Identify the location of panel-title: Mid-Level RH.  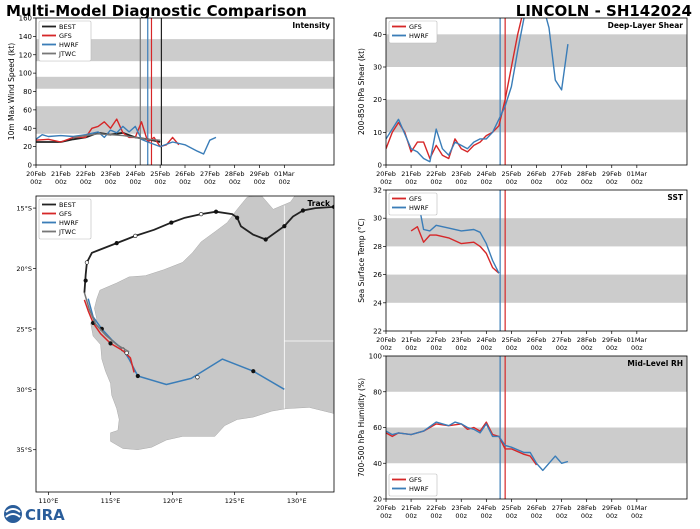
(655, 363).